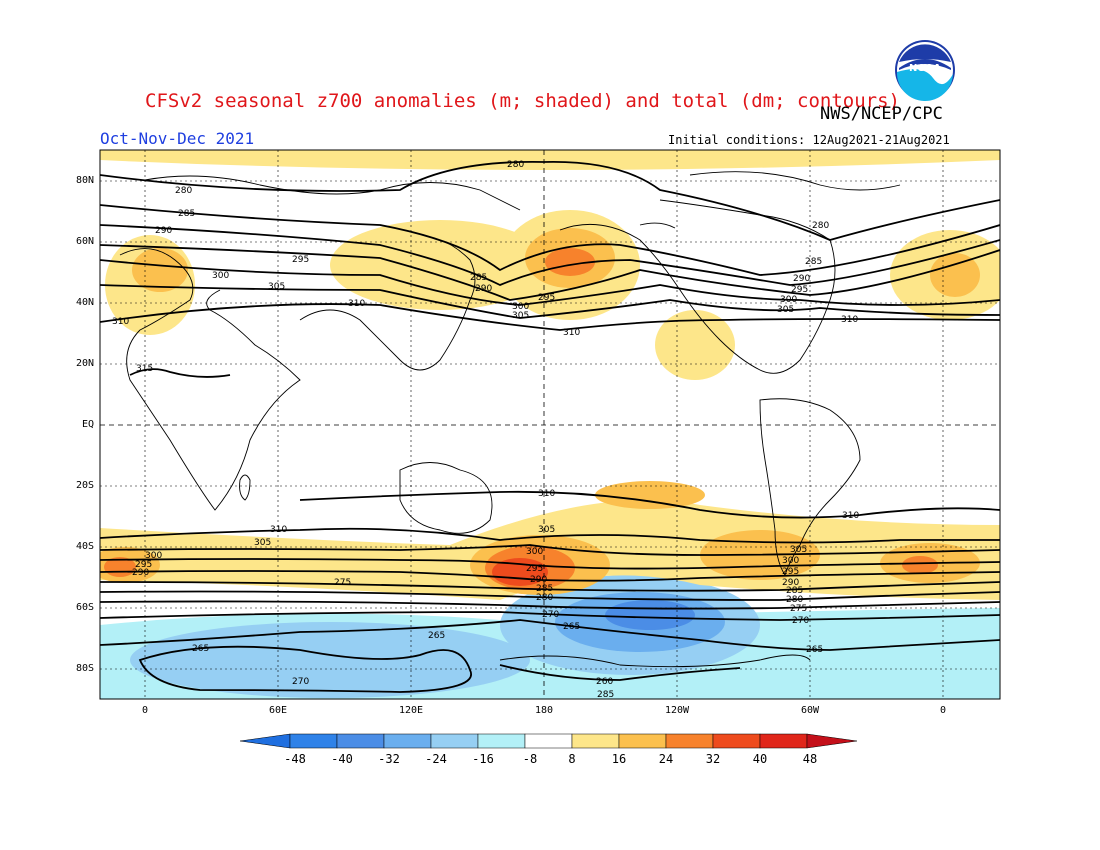  Describe the element at coordinates (145, 710) in the screenshot. I see `lon-label: 0` at that location.